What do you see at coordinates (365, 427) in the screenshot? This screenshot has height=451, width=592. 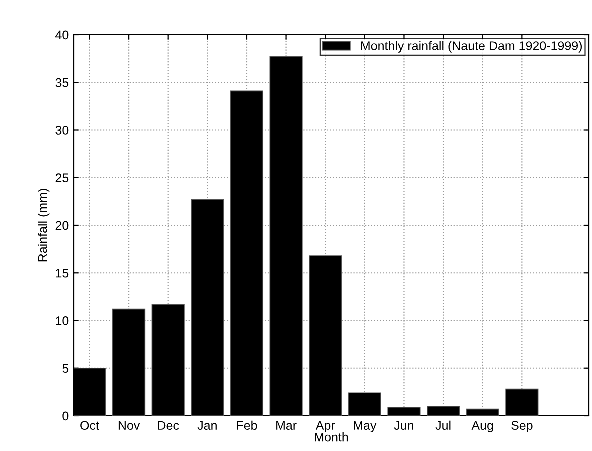 I see `x-tick-label: May` at bounding box center [365, 427].